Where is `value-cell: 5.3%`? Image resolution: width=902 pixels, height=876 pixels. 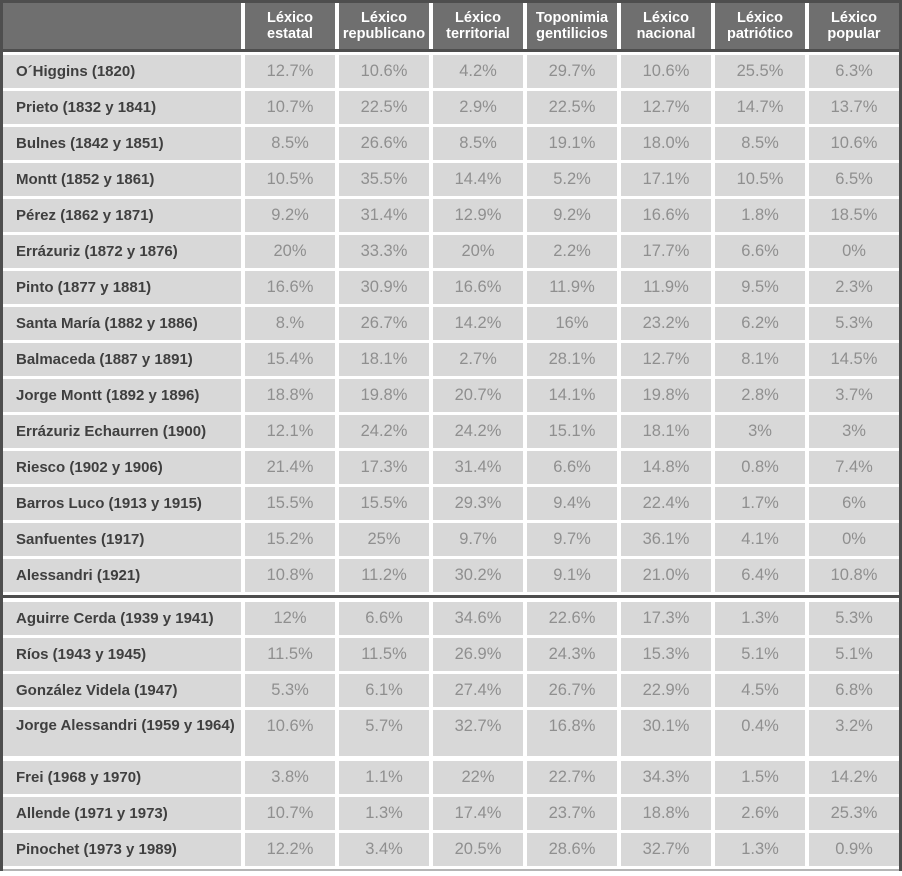 value-cell: 5.3% is located at coordinates (854, 323).